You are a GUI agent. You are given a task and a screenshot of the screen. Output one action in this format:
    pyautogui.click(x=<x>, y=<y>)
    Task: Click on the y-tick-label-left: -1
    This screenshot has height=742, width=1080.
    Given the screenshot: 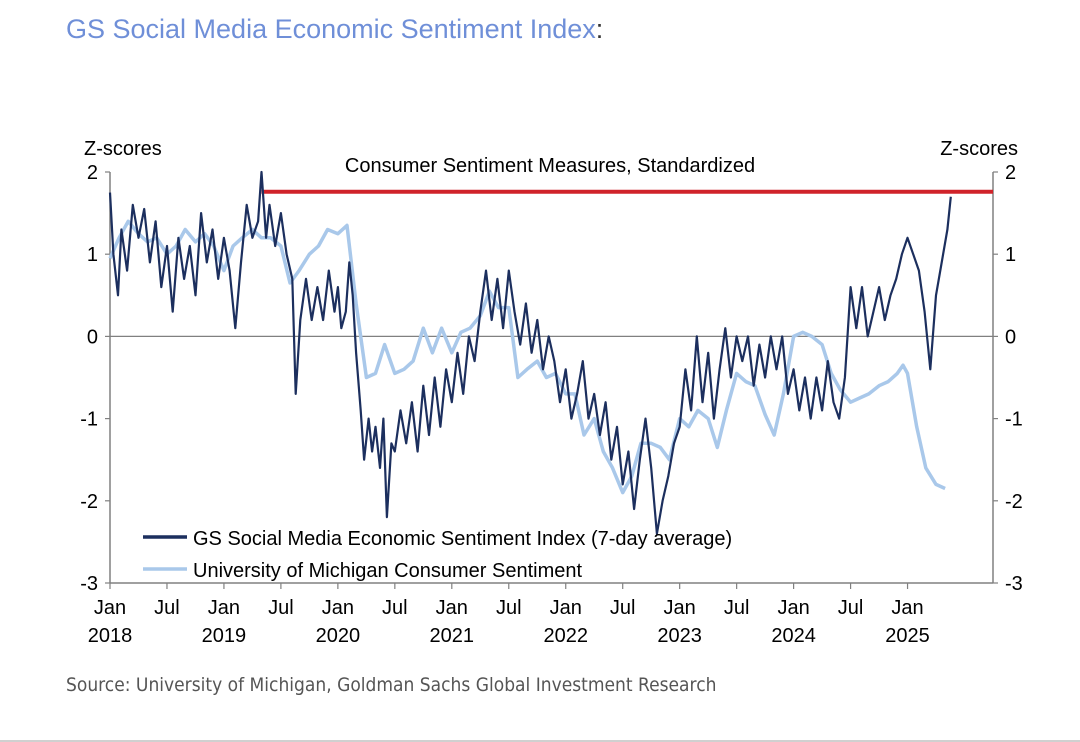 What is the action you would take?
    pyautogui.click(x=89, y=420)
    